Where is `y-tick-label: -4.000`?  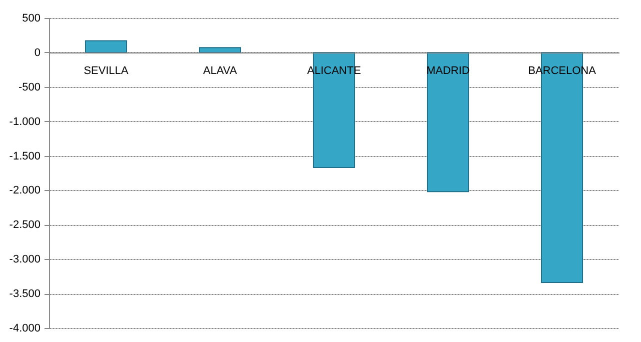 y-tick-label: -4.000 is located at coordinates (24, 328).